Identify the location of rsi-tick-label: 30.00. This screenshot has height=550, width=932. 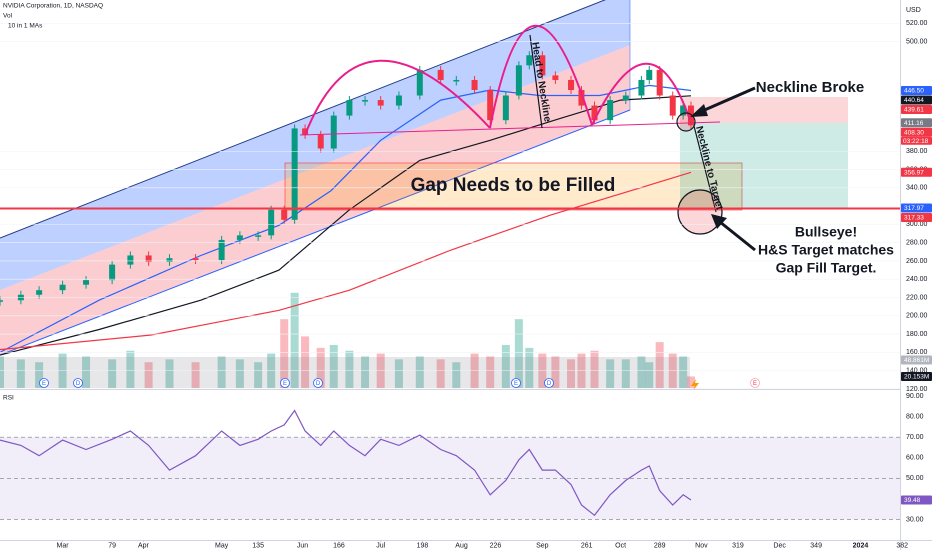
(915, 519).